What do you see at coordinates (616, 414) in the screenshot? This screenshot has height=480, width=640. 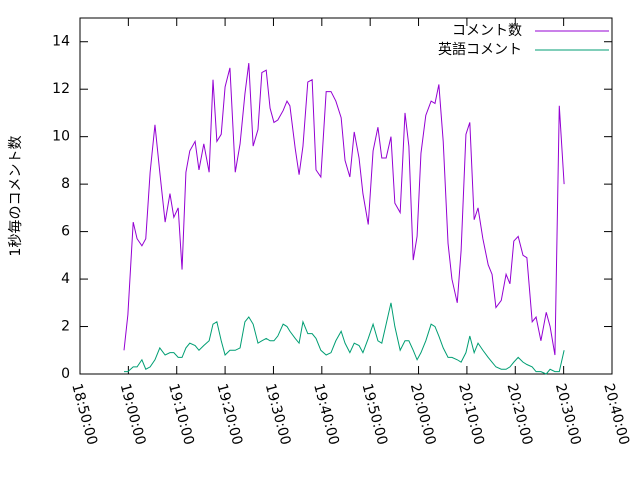 I see `x-tick-label: 20:40:00` at bounding box center [616, 414].